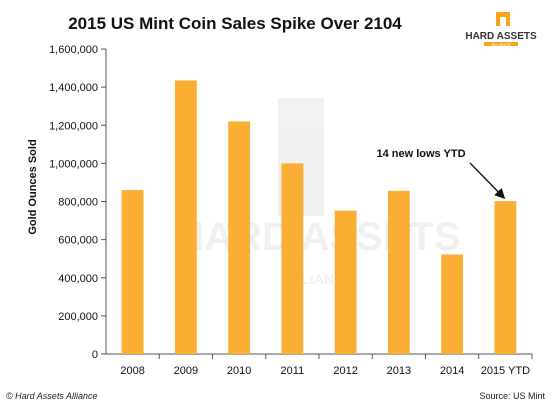 The width and height of the screenshot is (553, 411). Describe the element at coordinates (78, 317) in the screenshot. I see `y-tick-label: 200,000` at that location.